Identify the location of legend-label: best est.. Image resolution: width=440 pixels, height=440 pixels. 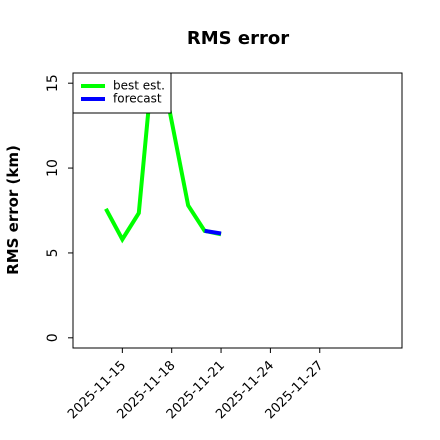
(139, 86).